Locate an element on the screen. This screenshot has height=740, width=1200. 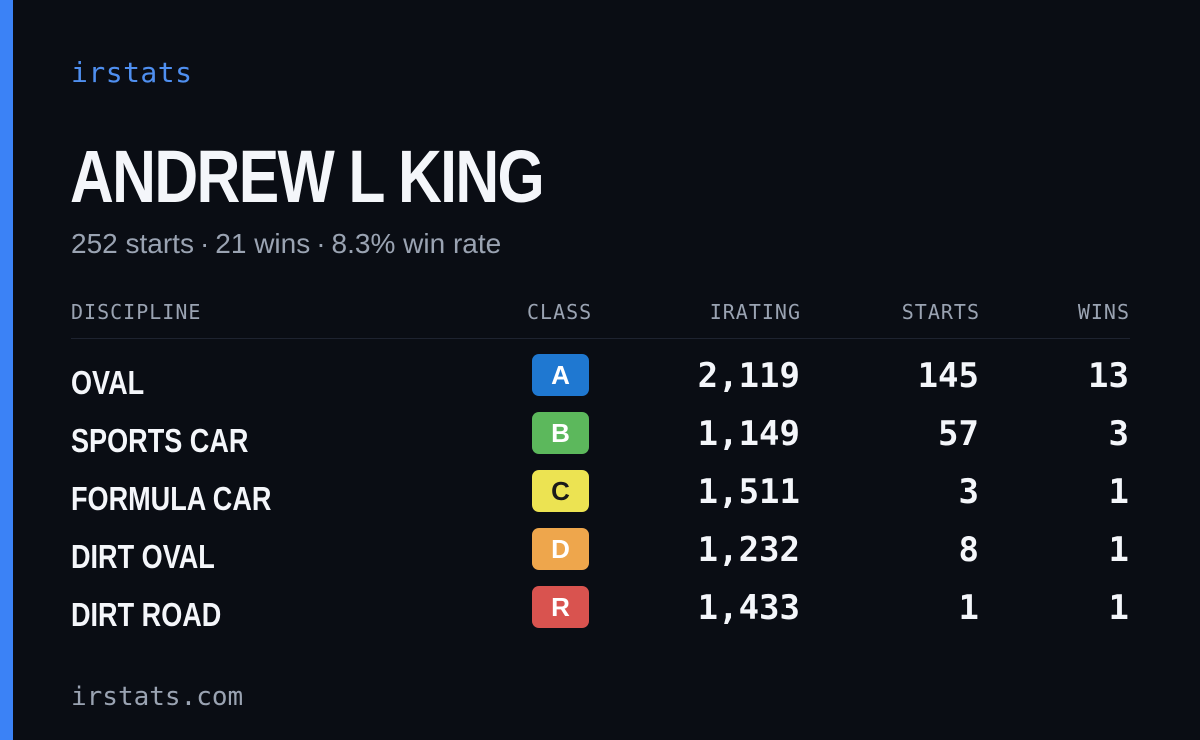
irating-value: 1,149 is located at coordinates (748, 434).